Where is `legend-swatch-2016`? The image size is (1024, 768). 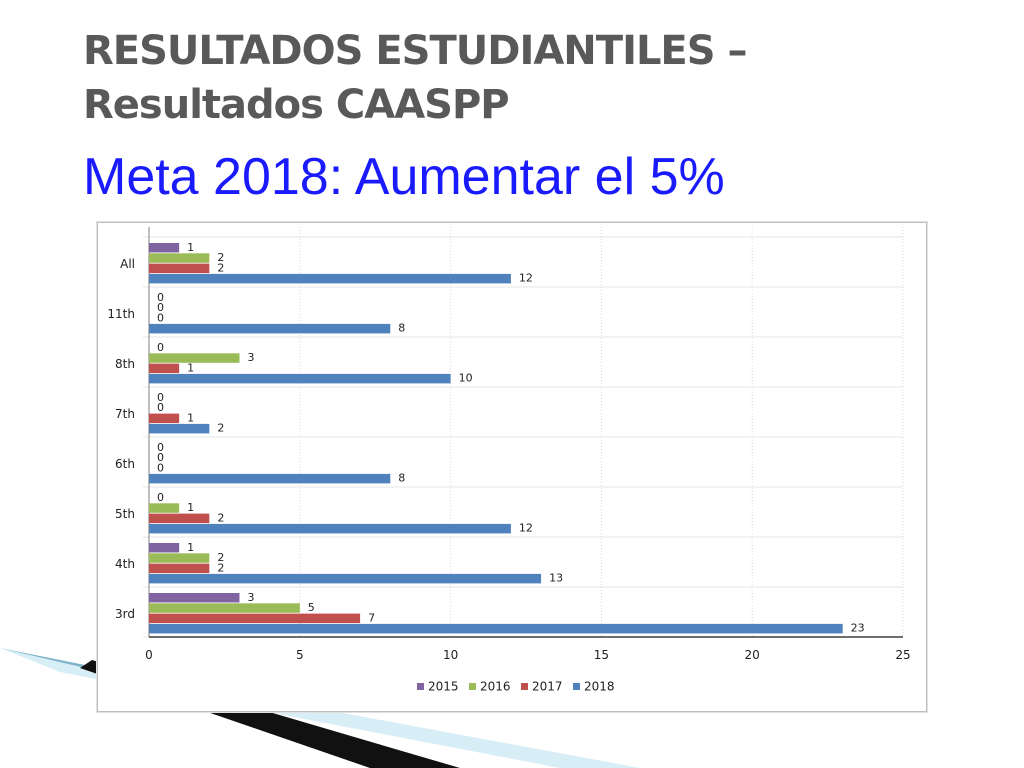 legend-swatch-2016 is located at coordinates (472, 686).